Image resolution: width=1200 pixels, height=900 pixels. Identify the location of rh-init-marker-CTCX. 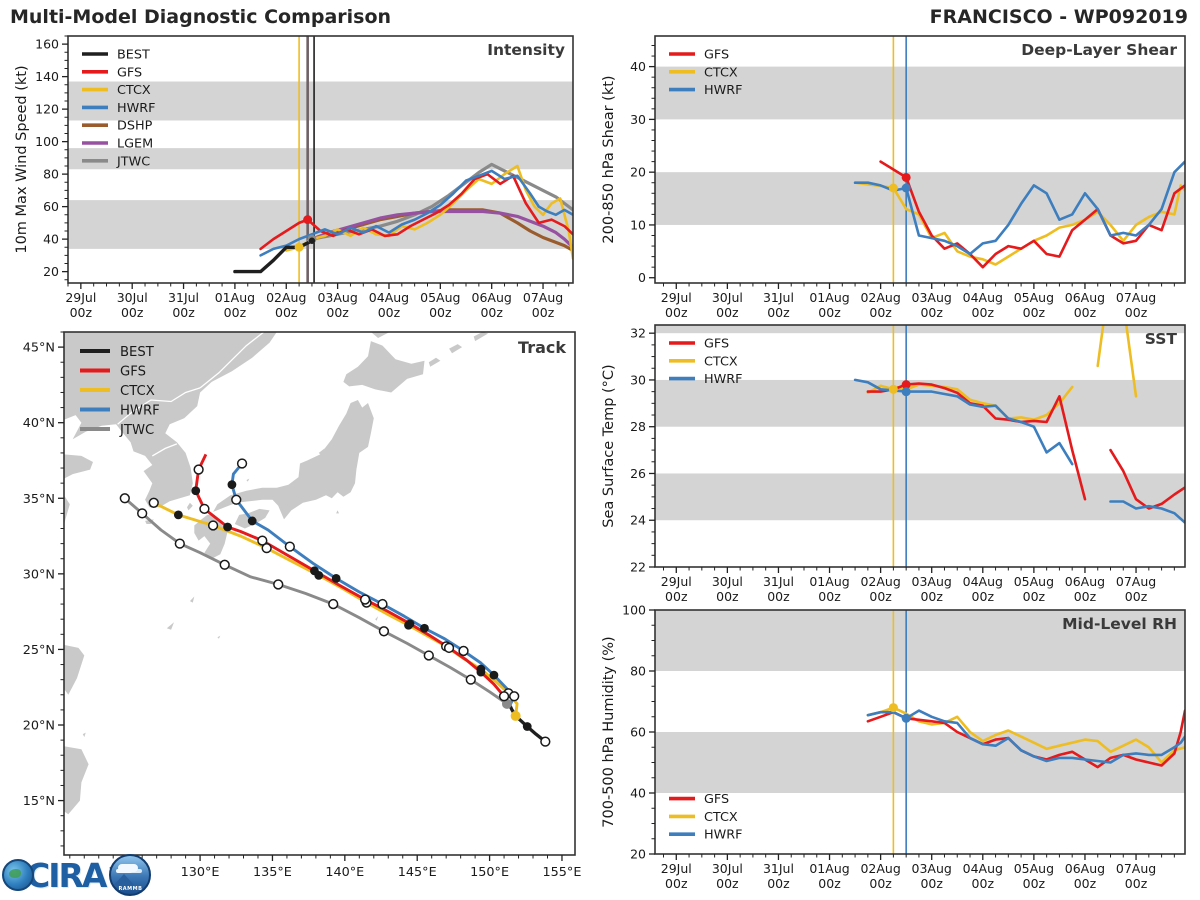
(893, 708).